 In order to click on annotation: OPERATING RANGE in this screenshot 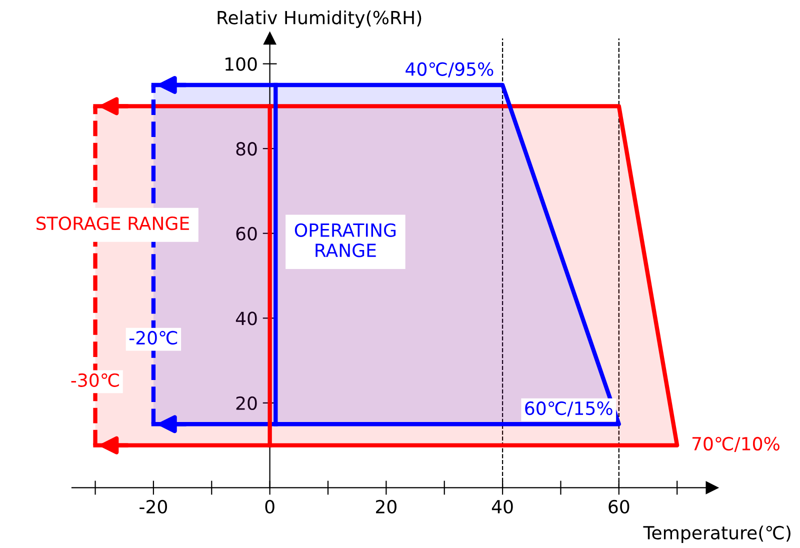, I will do `click(345, 240)`.